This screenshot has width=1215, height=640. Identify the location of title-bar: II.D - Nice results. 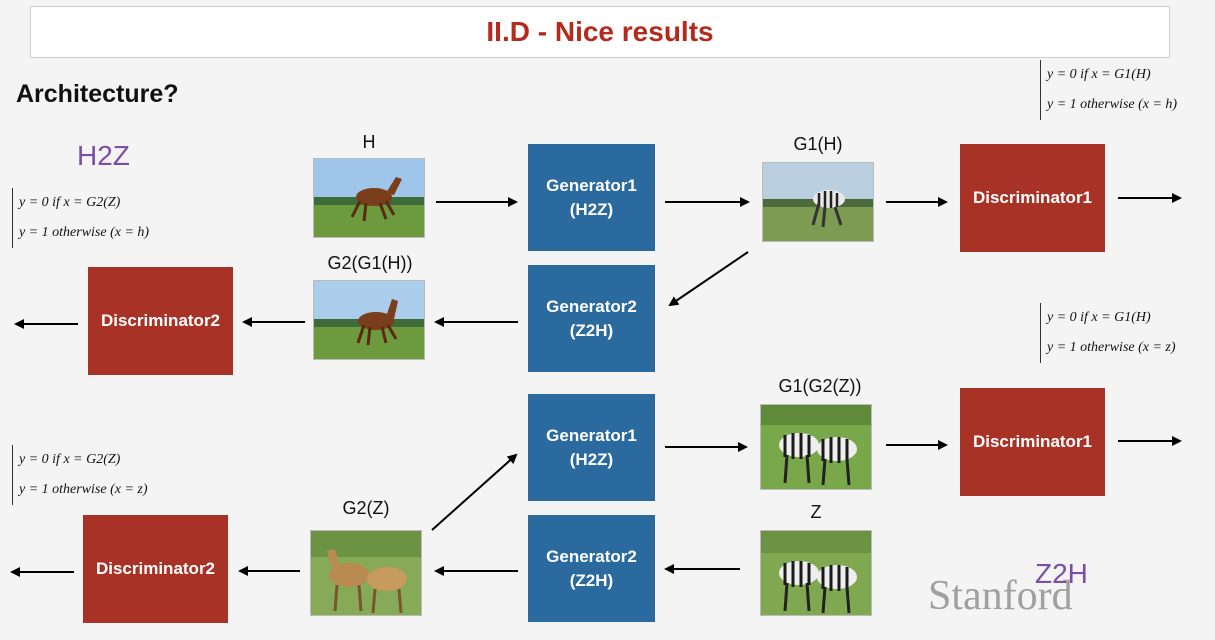
(600, 32).